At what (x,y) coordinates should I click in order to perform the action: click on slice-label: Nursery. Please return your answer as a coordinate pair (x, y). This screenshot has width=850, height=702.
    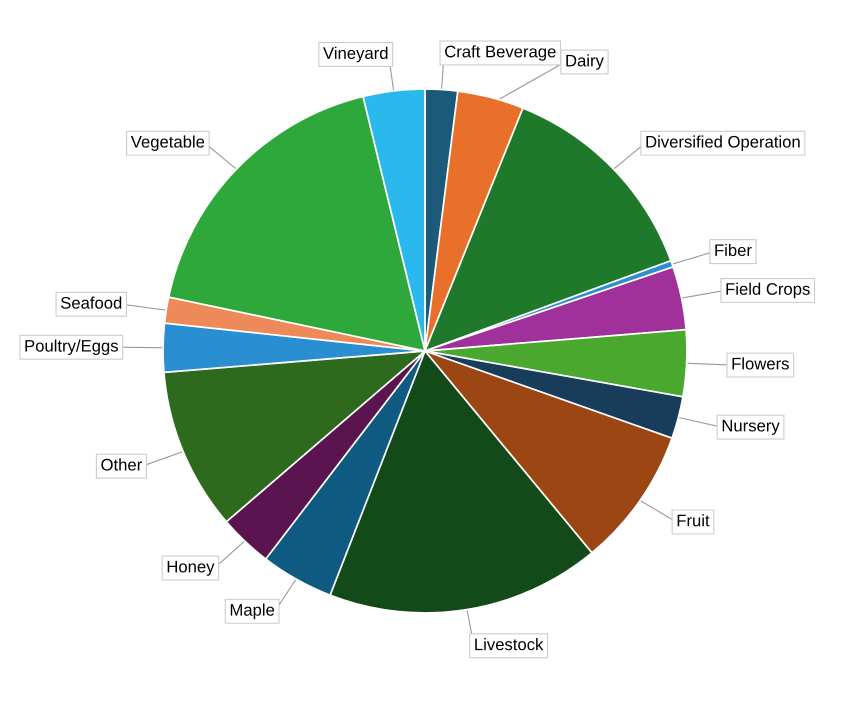
    Looking at the image, I should click on (751, 427).